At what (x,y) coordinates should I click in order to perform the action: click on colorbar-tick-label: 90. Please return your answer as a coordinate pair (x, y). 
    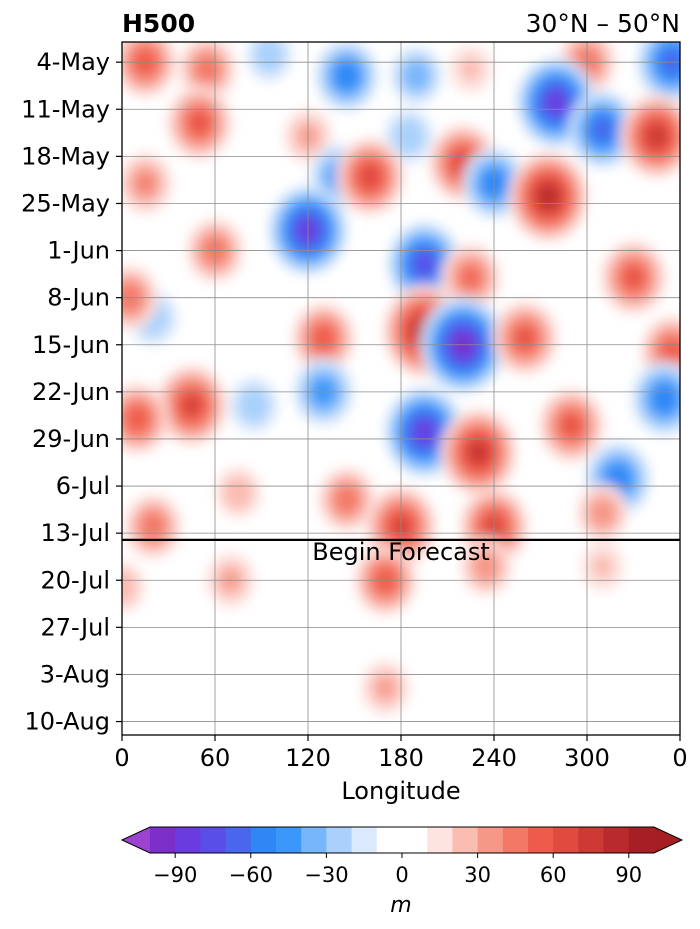
    Looking at the image, I should click on (628, 875).